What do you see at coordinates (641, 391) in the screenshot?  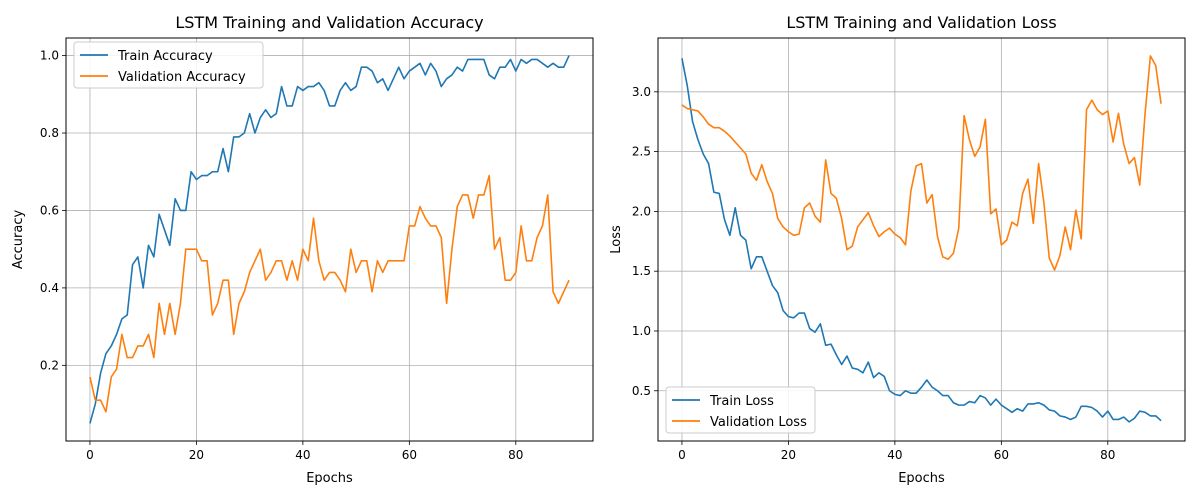 I see `y-tick-label: 0.5` at bounding box center [641, 391].